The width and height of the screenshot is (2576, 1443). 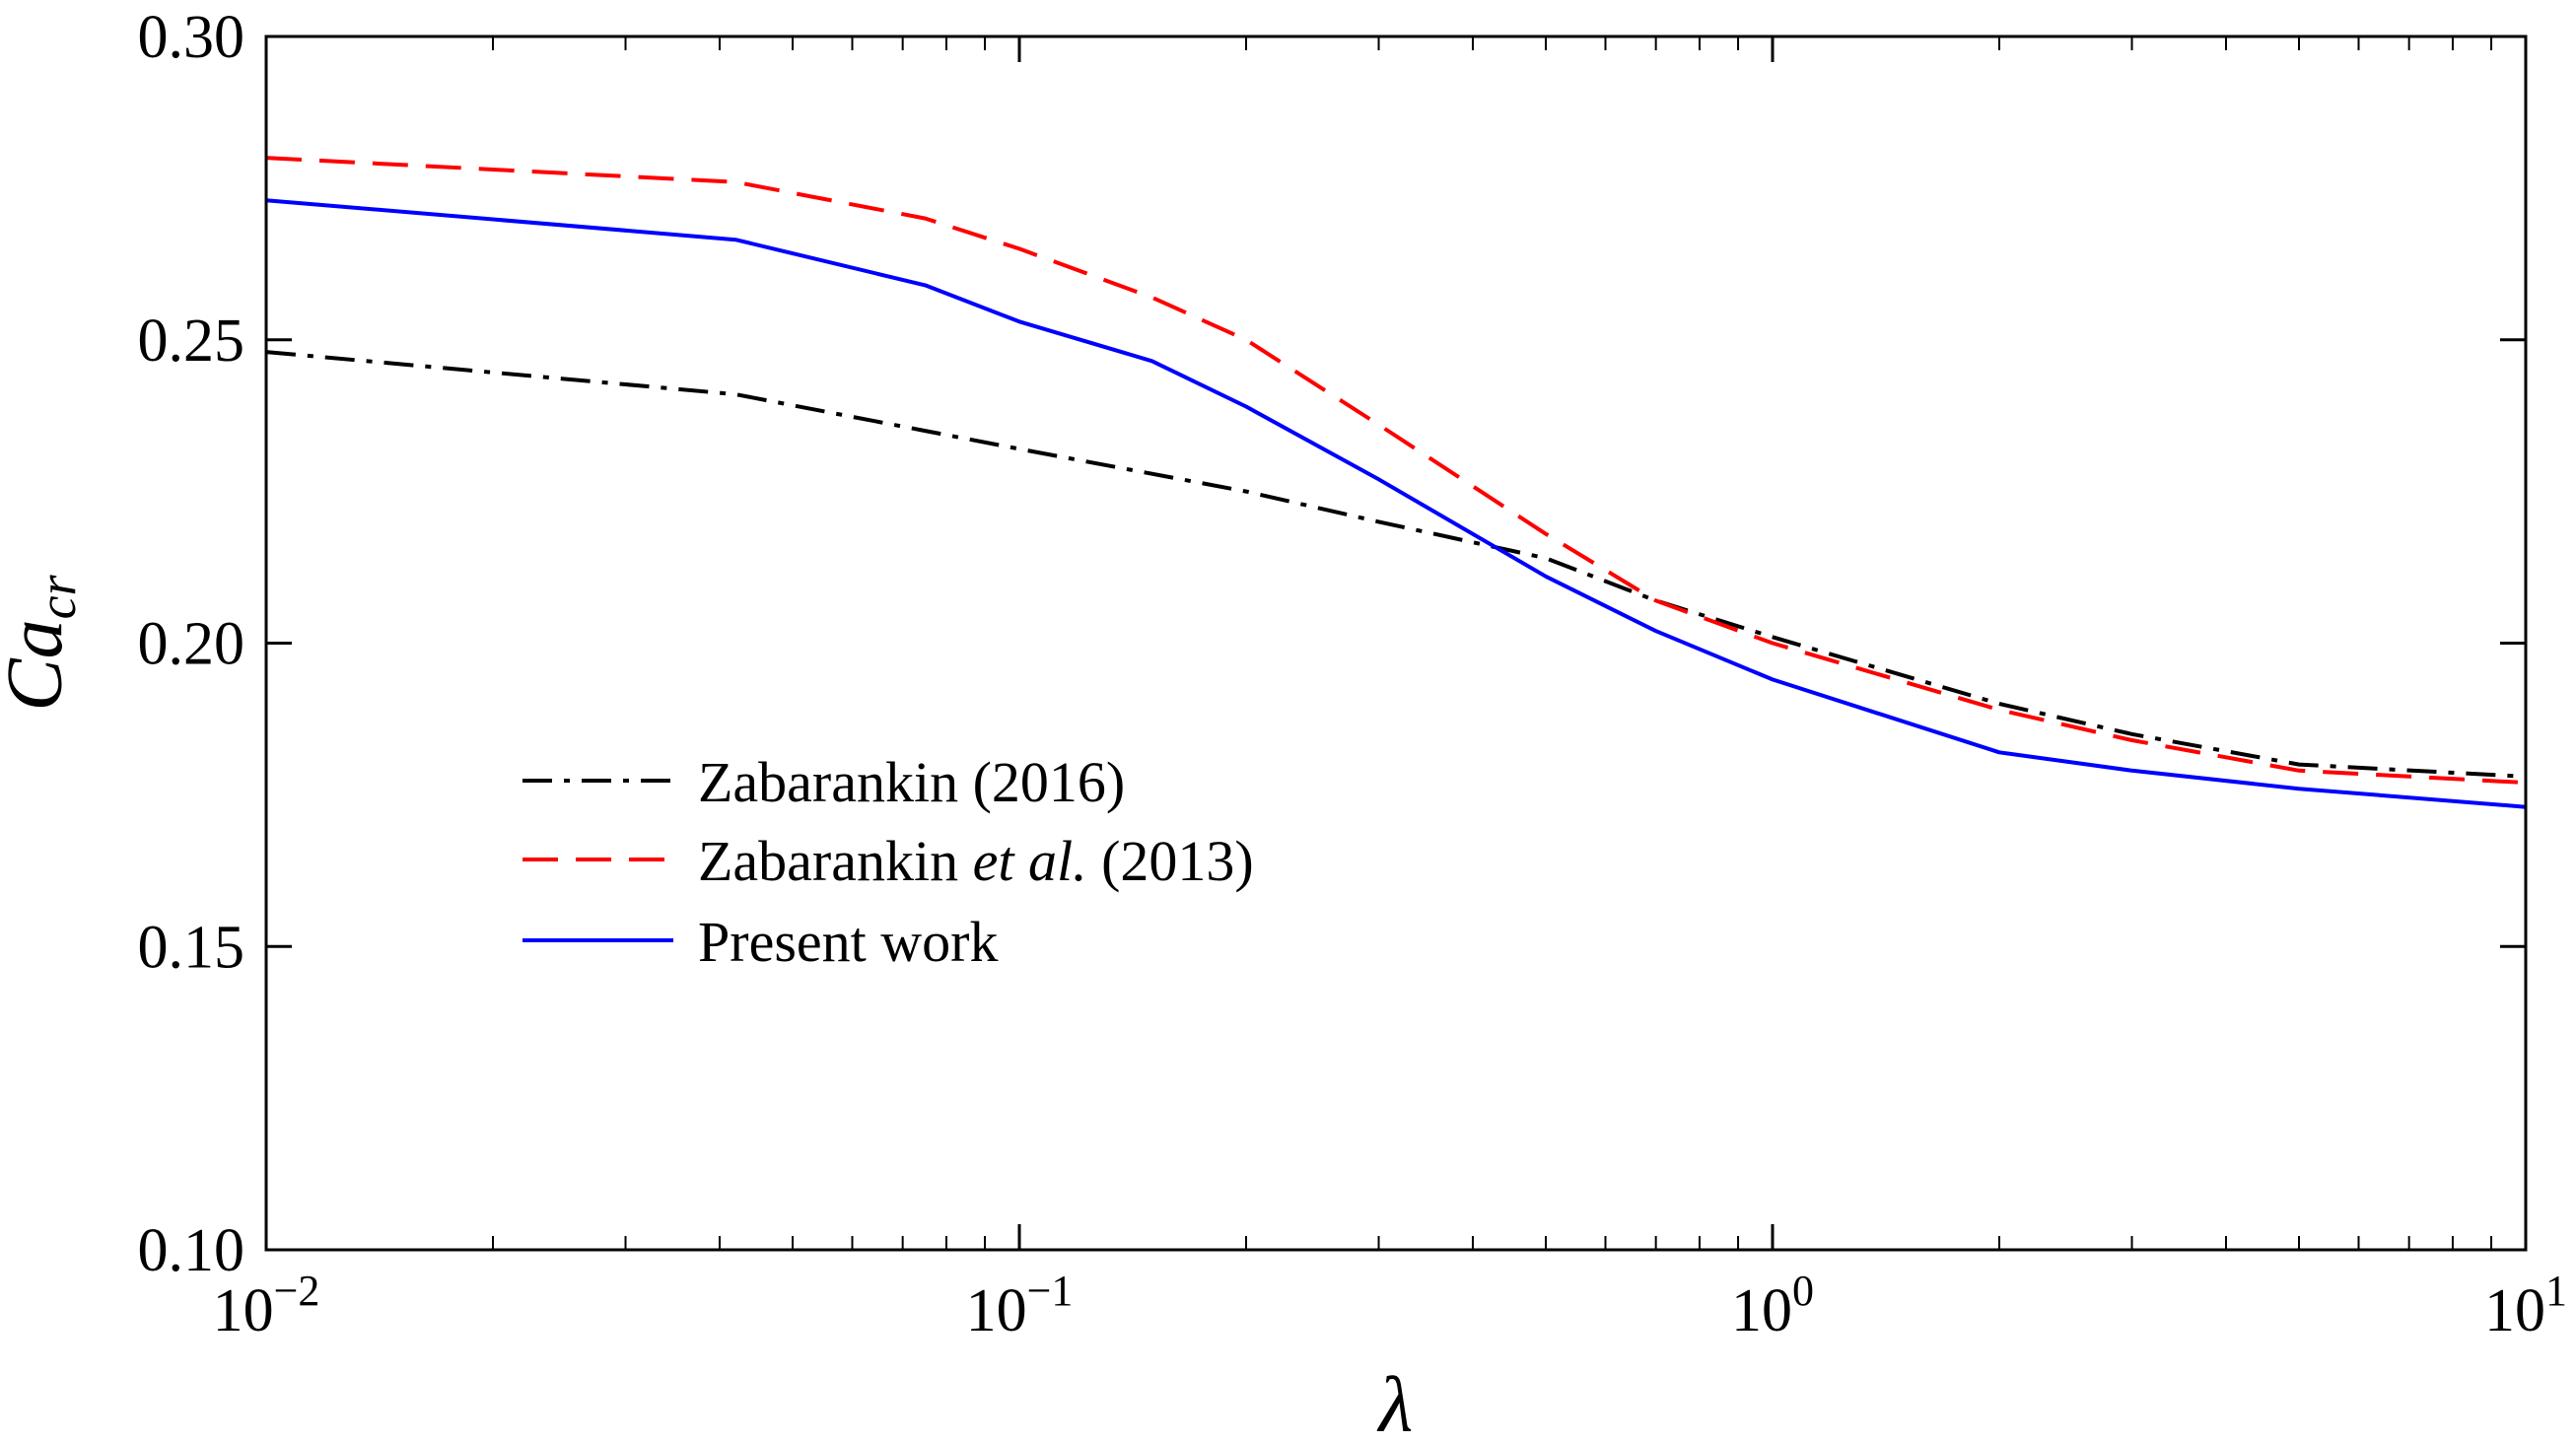 I want to click on y-tick-label-1: 0.15, so click(x=191, y=947).